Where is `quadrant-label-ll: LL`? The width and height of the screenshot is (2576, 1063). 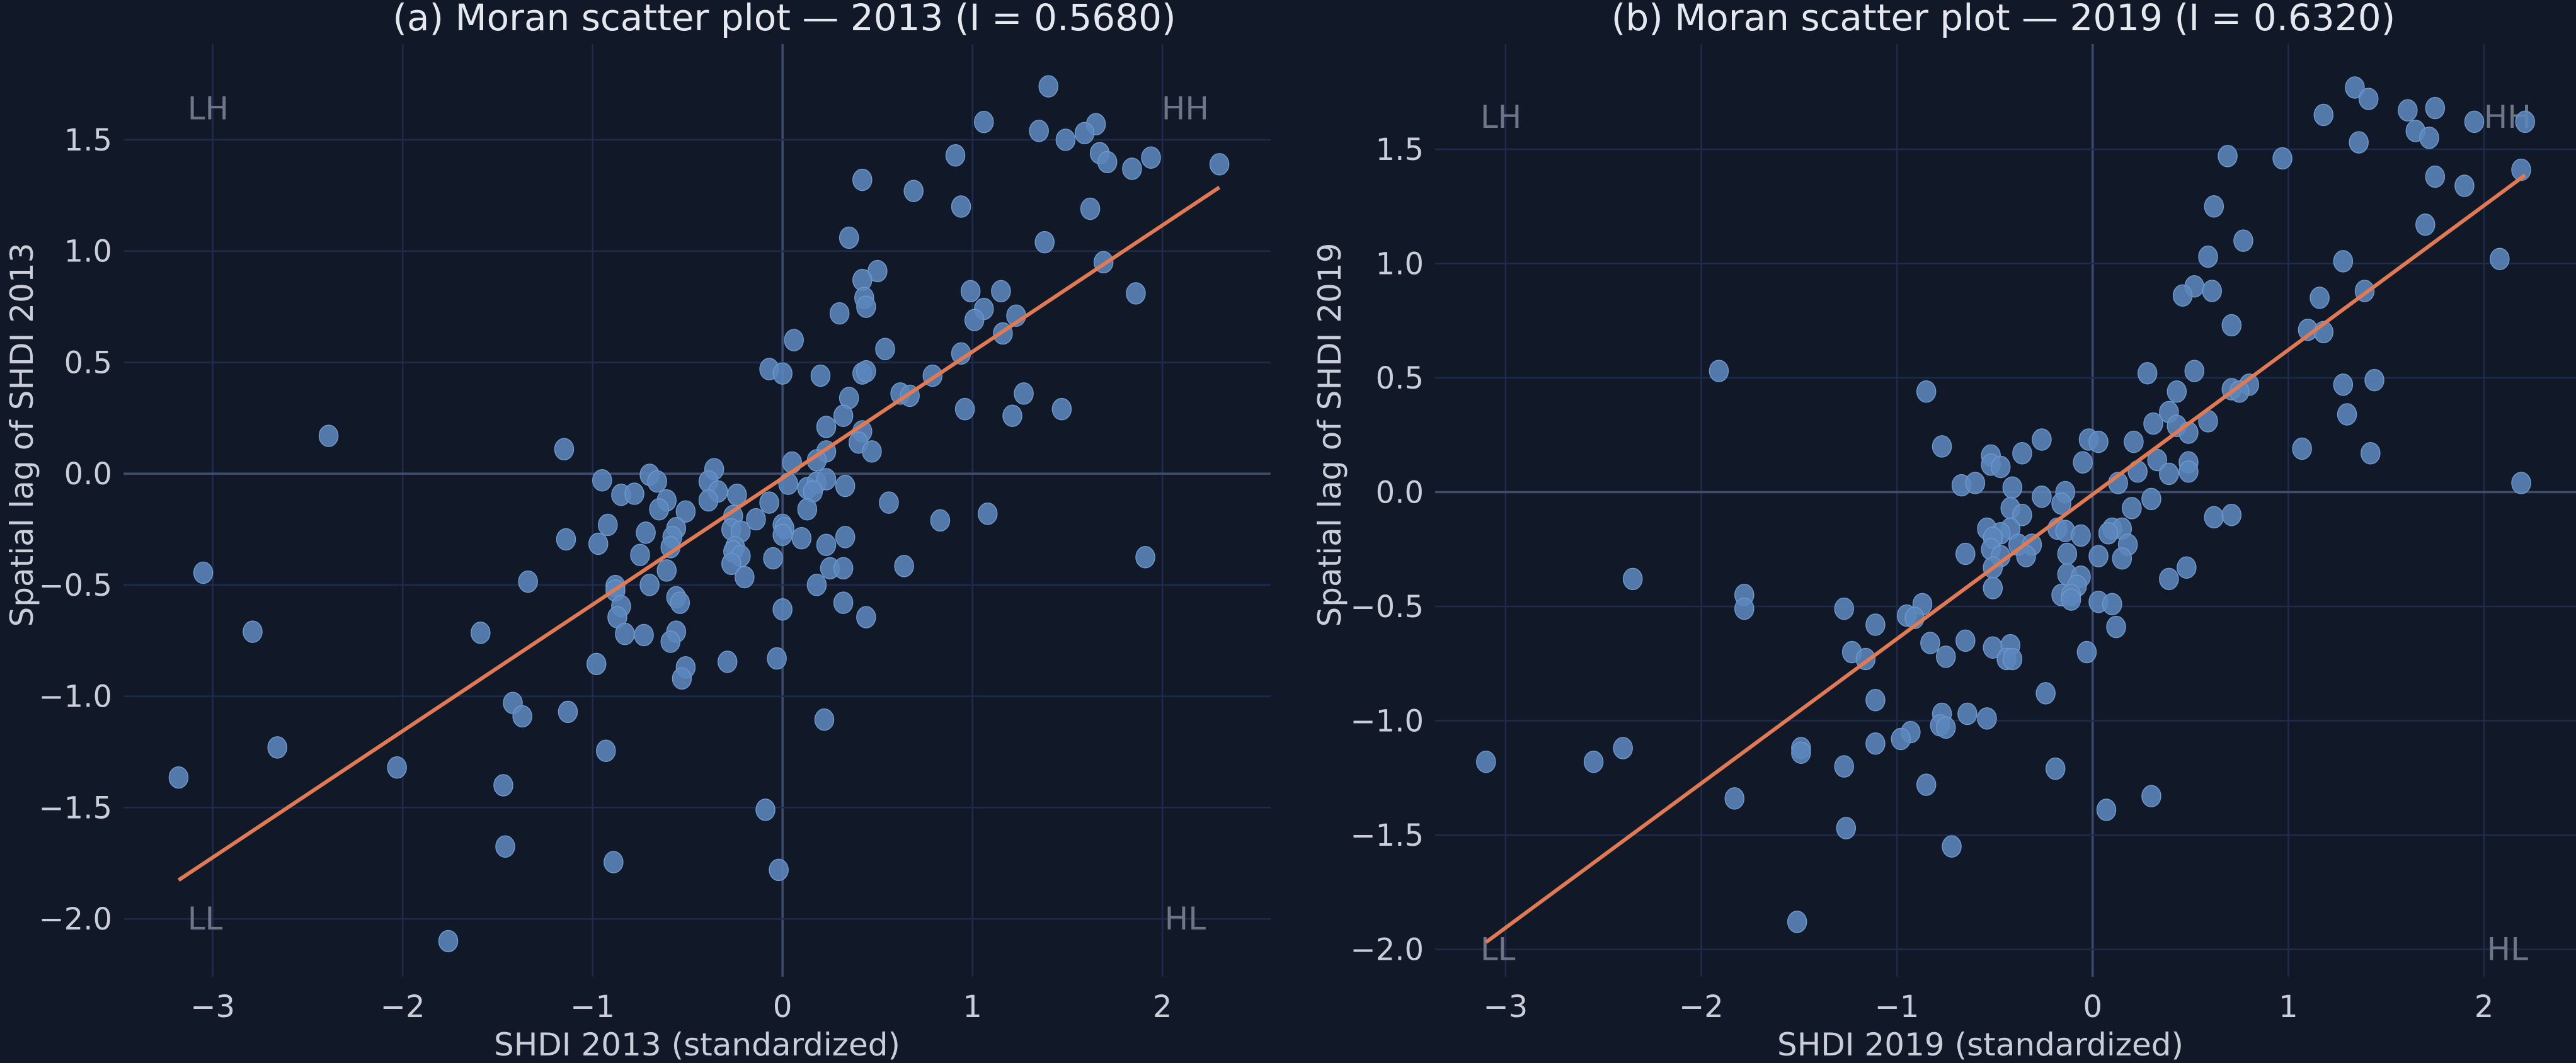
quadrant-label-ll: LL is located at coordinates (1498, 949).